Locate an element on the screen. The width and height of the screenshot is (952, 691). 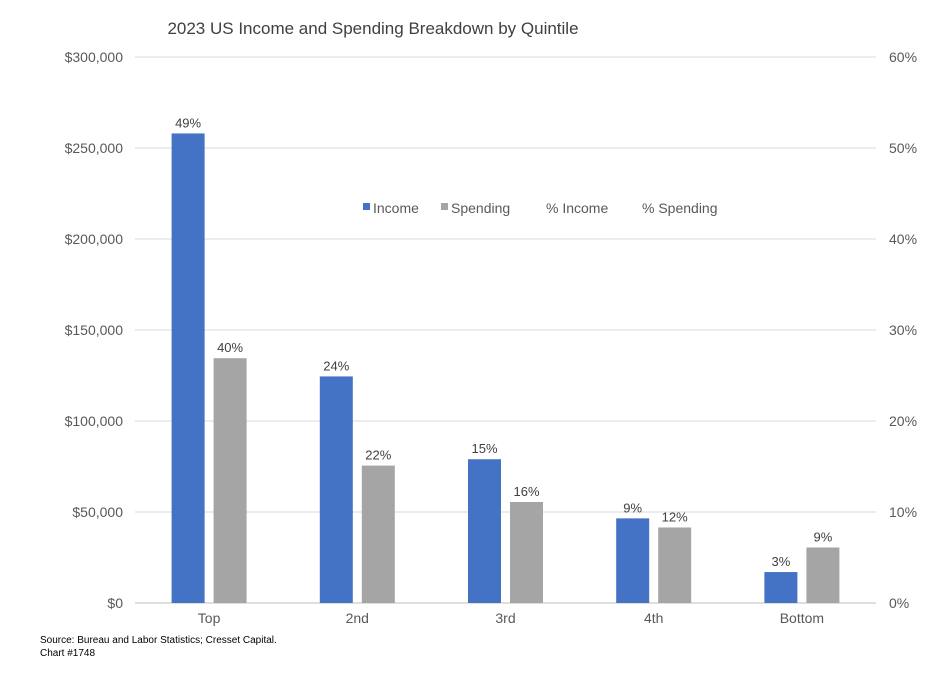
x-tick-label: 4th is located at coordinates (653, 618).